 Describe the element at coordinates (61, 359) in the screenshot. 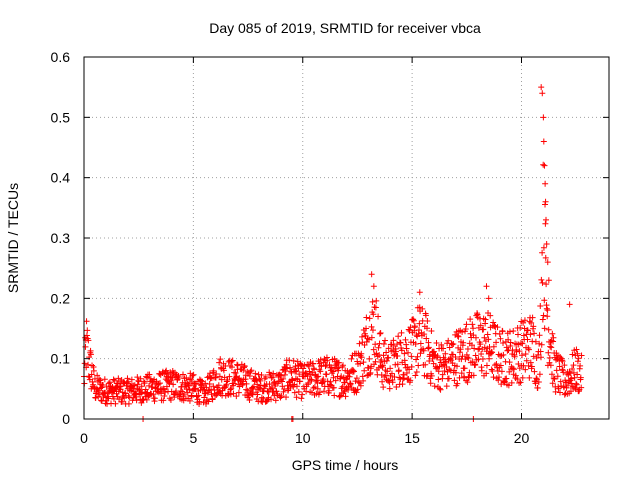

I see `y-tick-label: 0.1` at that location.